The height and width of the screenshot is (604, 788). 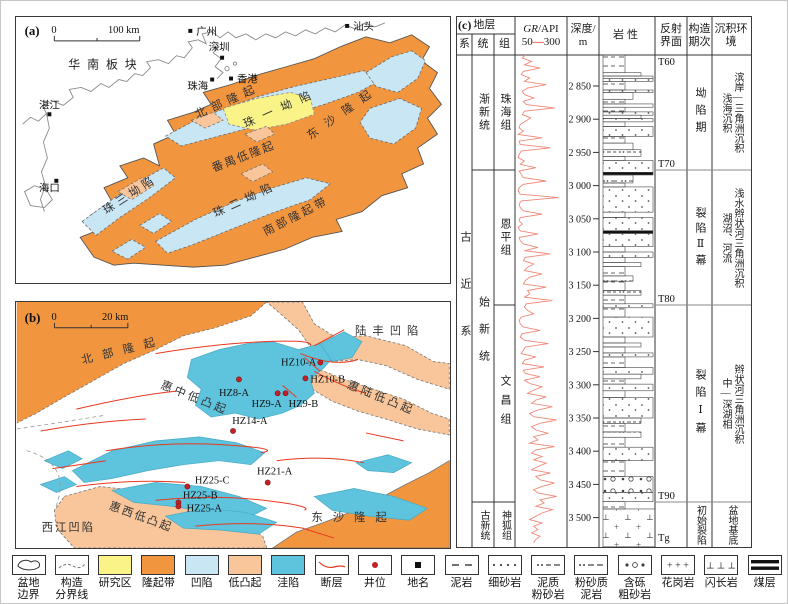 What do you see at coordinates (721, 583) in the screenshot?
I see `legend-label: 闪长岩` at bounding box center [721, 583].